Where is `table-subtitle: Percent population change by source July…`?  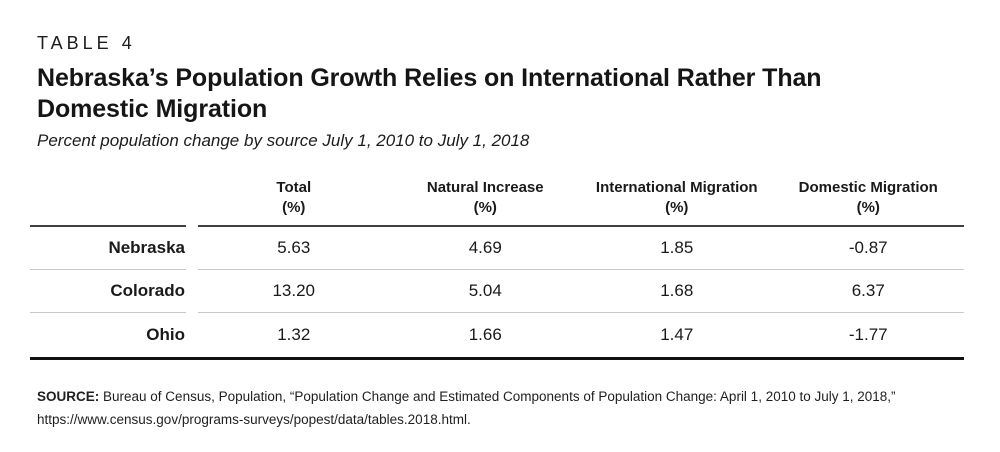 table-subtitle: Percent population change by source July… is located at coordinates (283, 140).